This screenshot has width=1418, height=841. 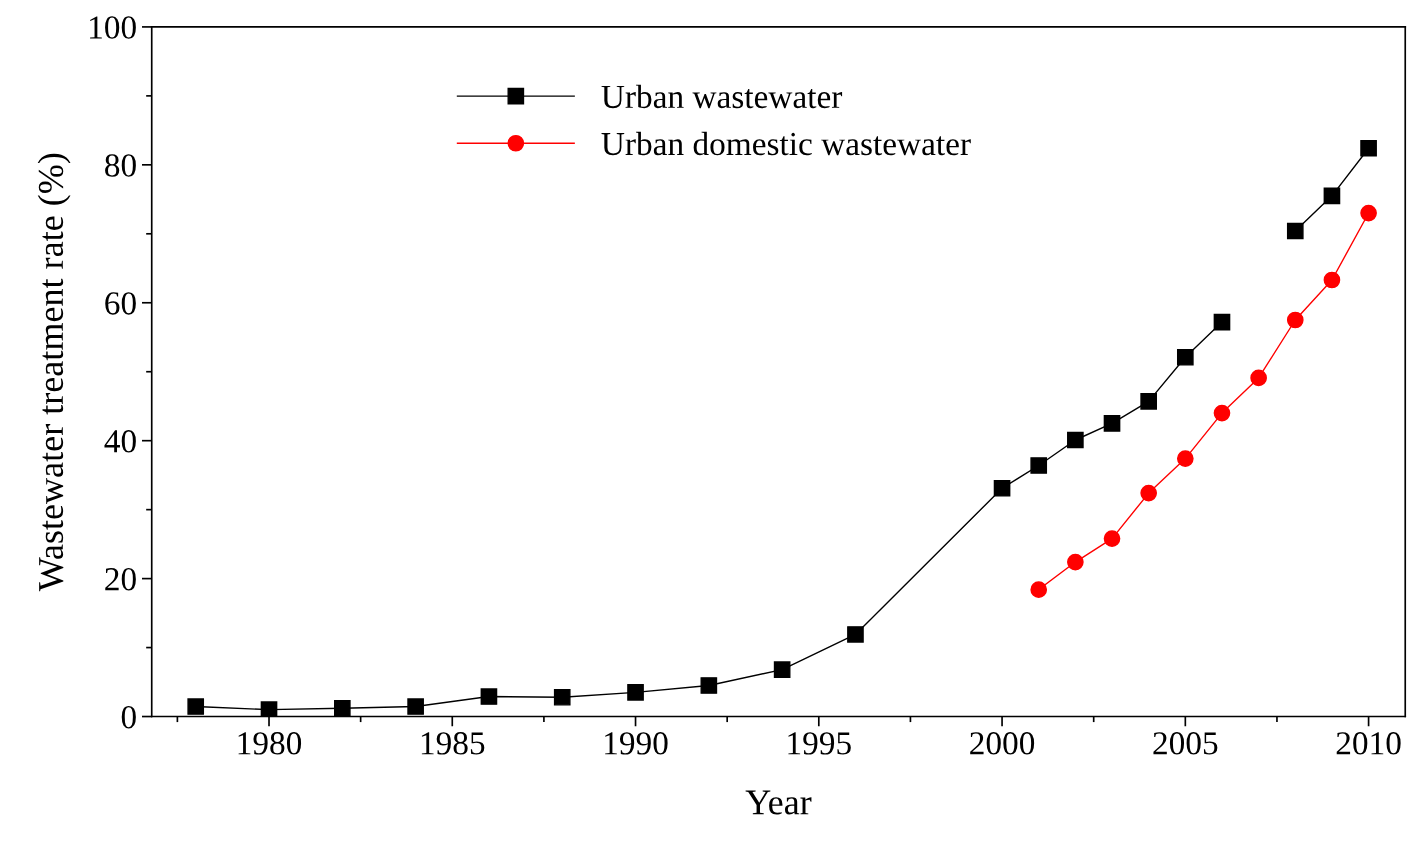 I want to click on legend-label: Urban domestic wastewater, so click(x=786, y=143).